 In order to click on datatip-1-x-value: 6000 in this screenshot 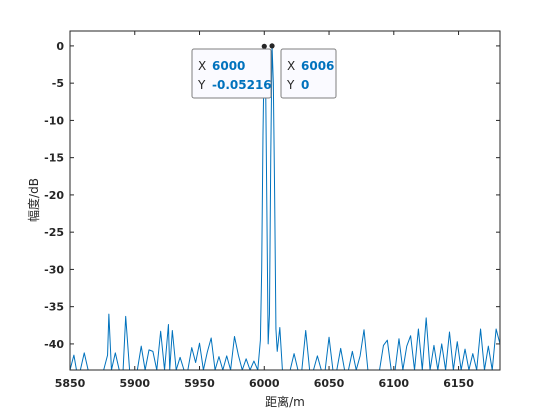, I will do `click(228, 66)`.